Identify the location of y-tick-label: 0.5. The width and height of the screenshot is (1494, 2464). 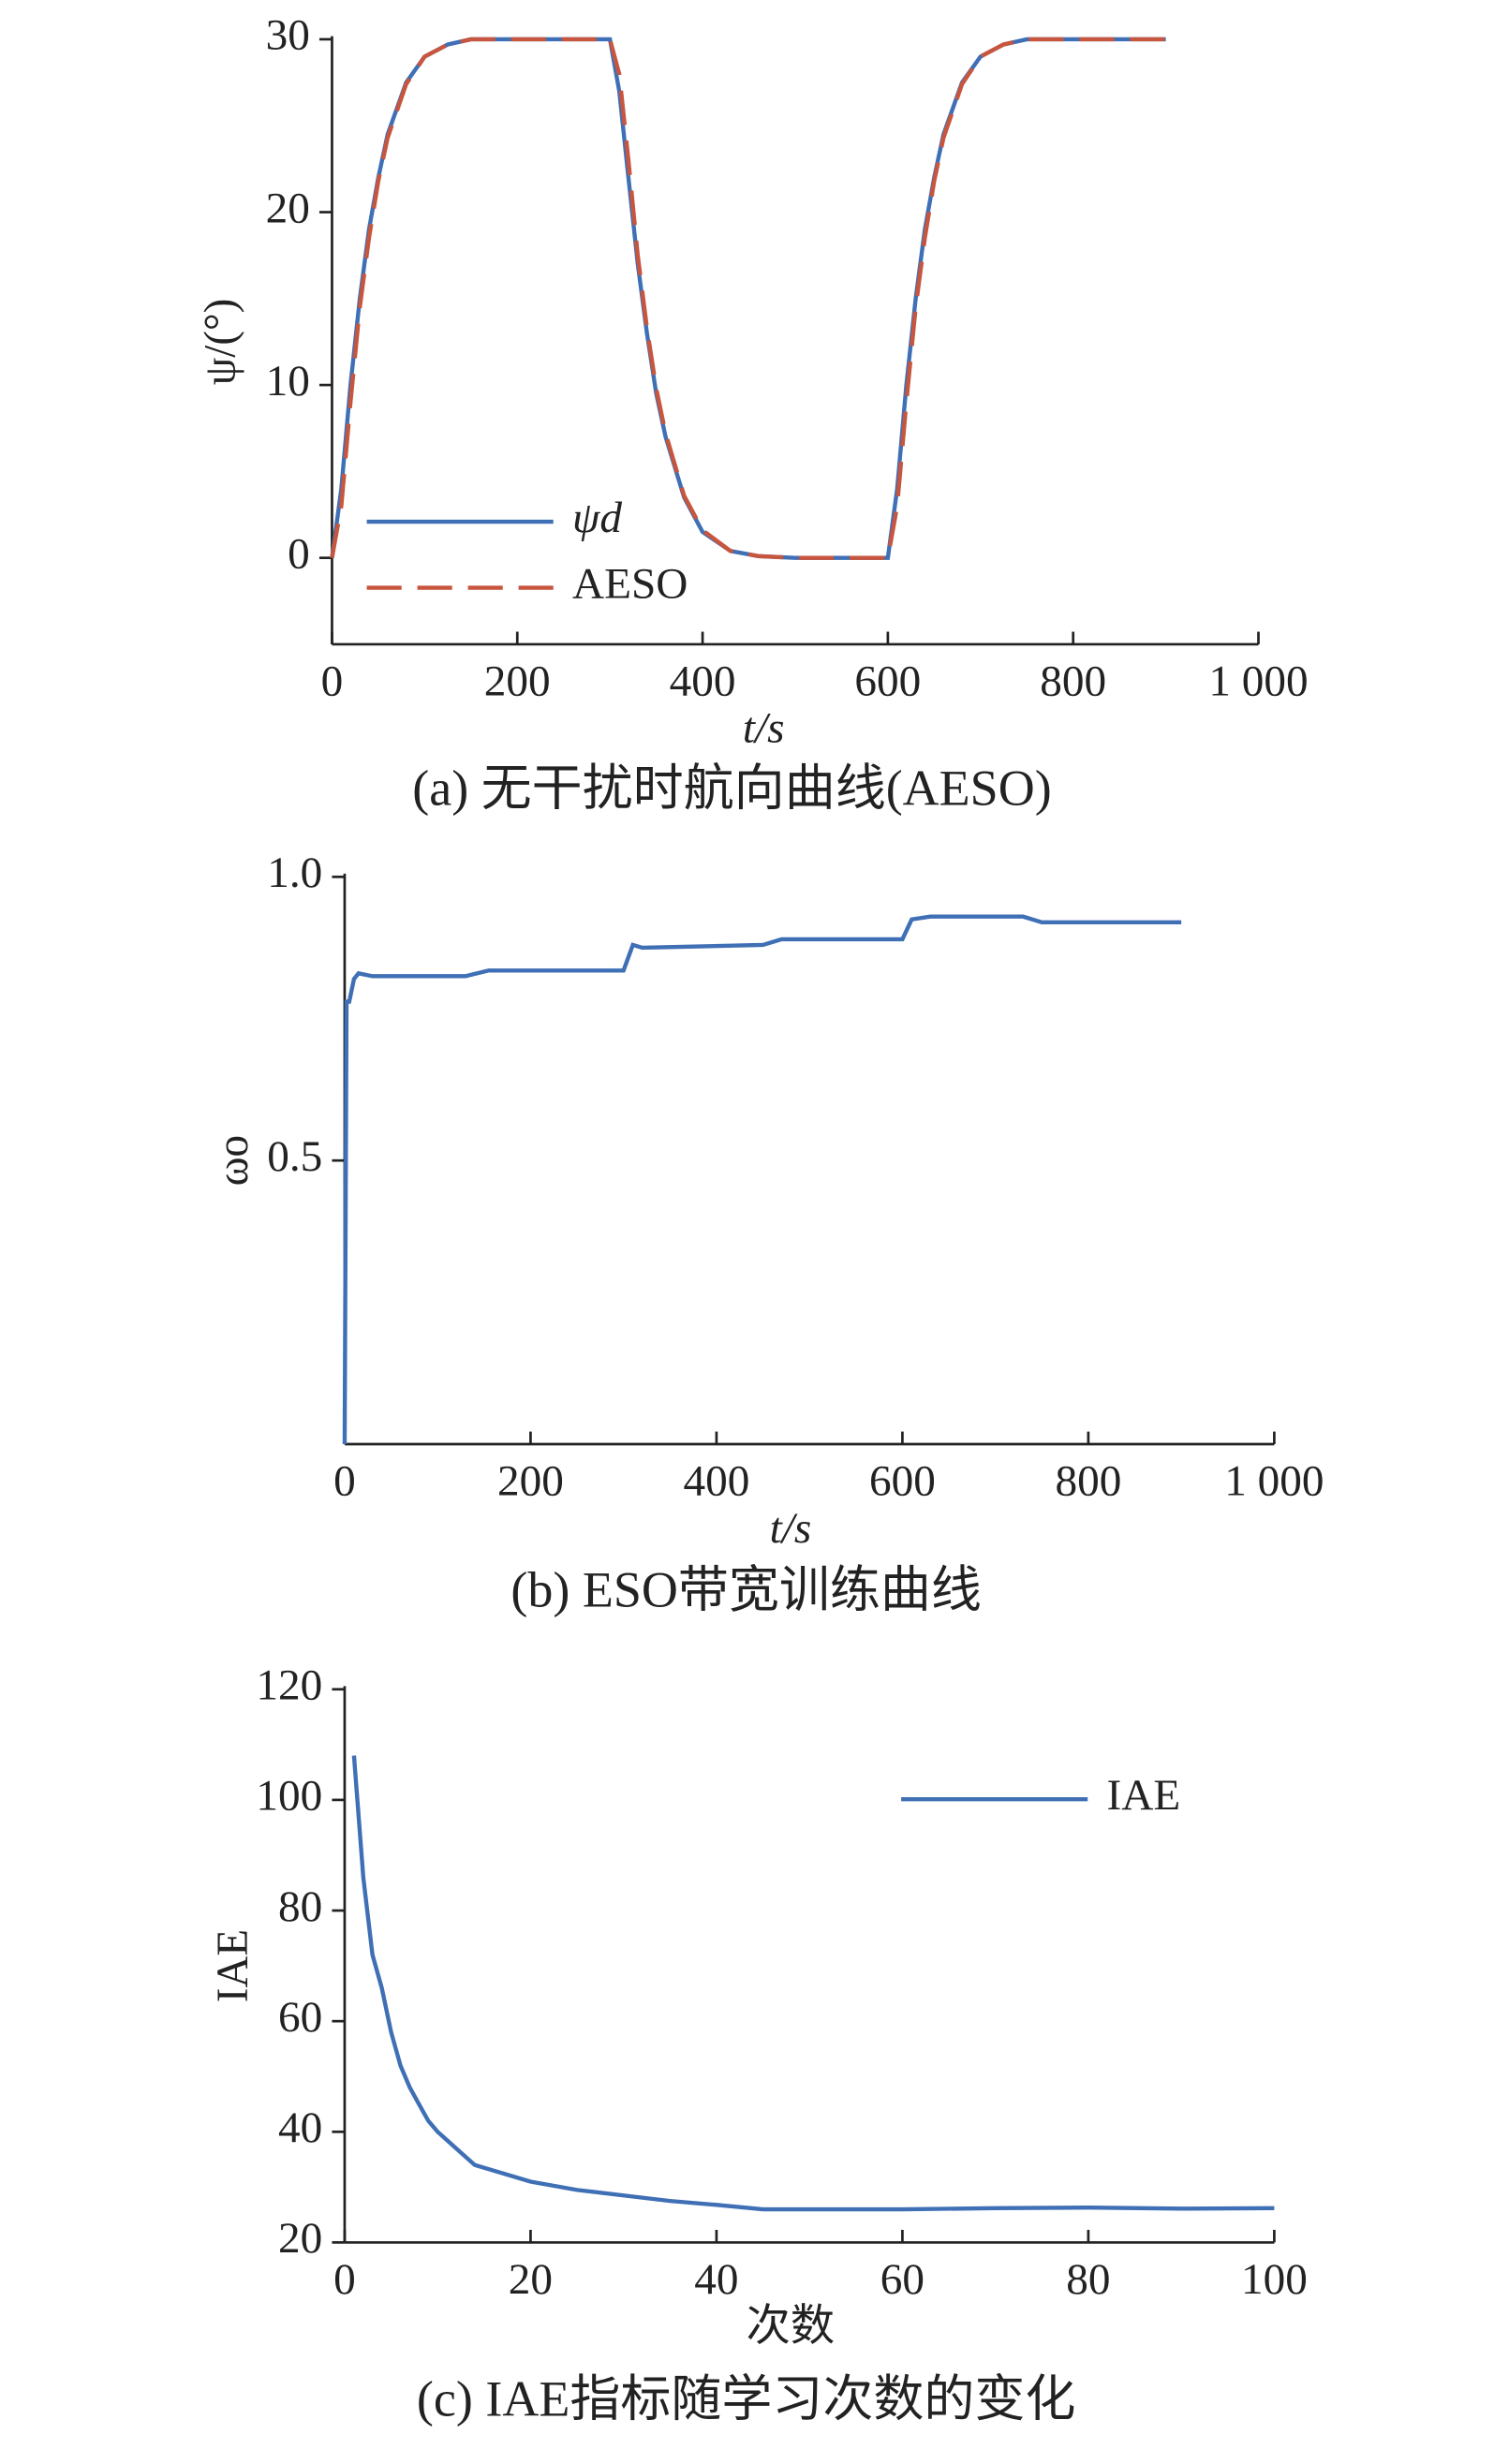
(294, 1156).